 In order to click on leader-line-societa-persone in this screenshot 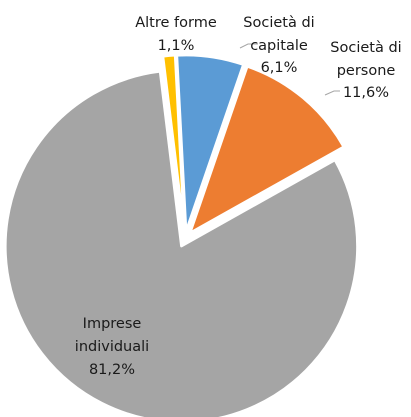, I will do `click(332, 93)`.